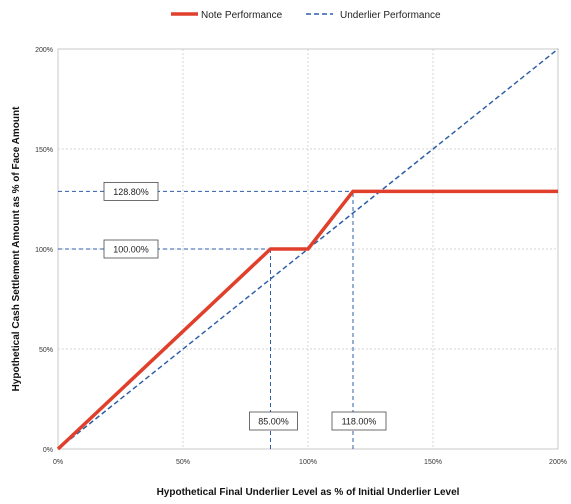  Describe the element at coordinates (558, 462) in the screenshot. I see `x-tick-label: 200%` at that location.